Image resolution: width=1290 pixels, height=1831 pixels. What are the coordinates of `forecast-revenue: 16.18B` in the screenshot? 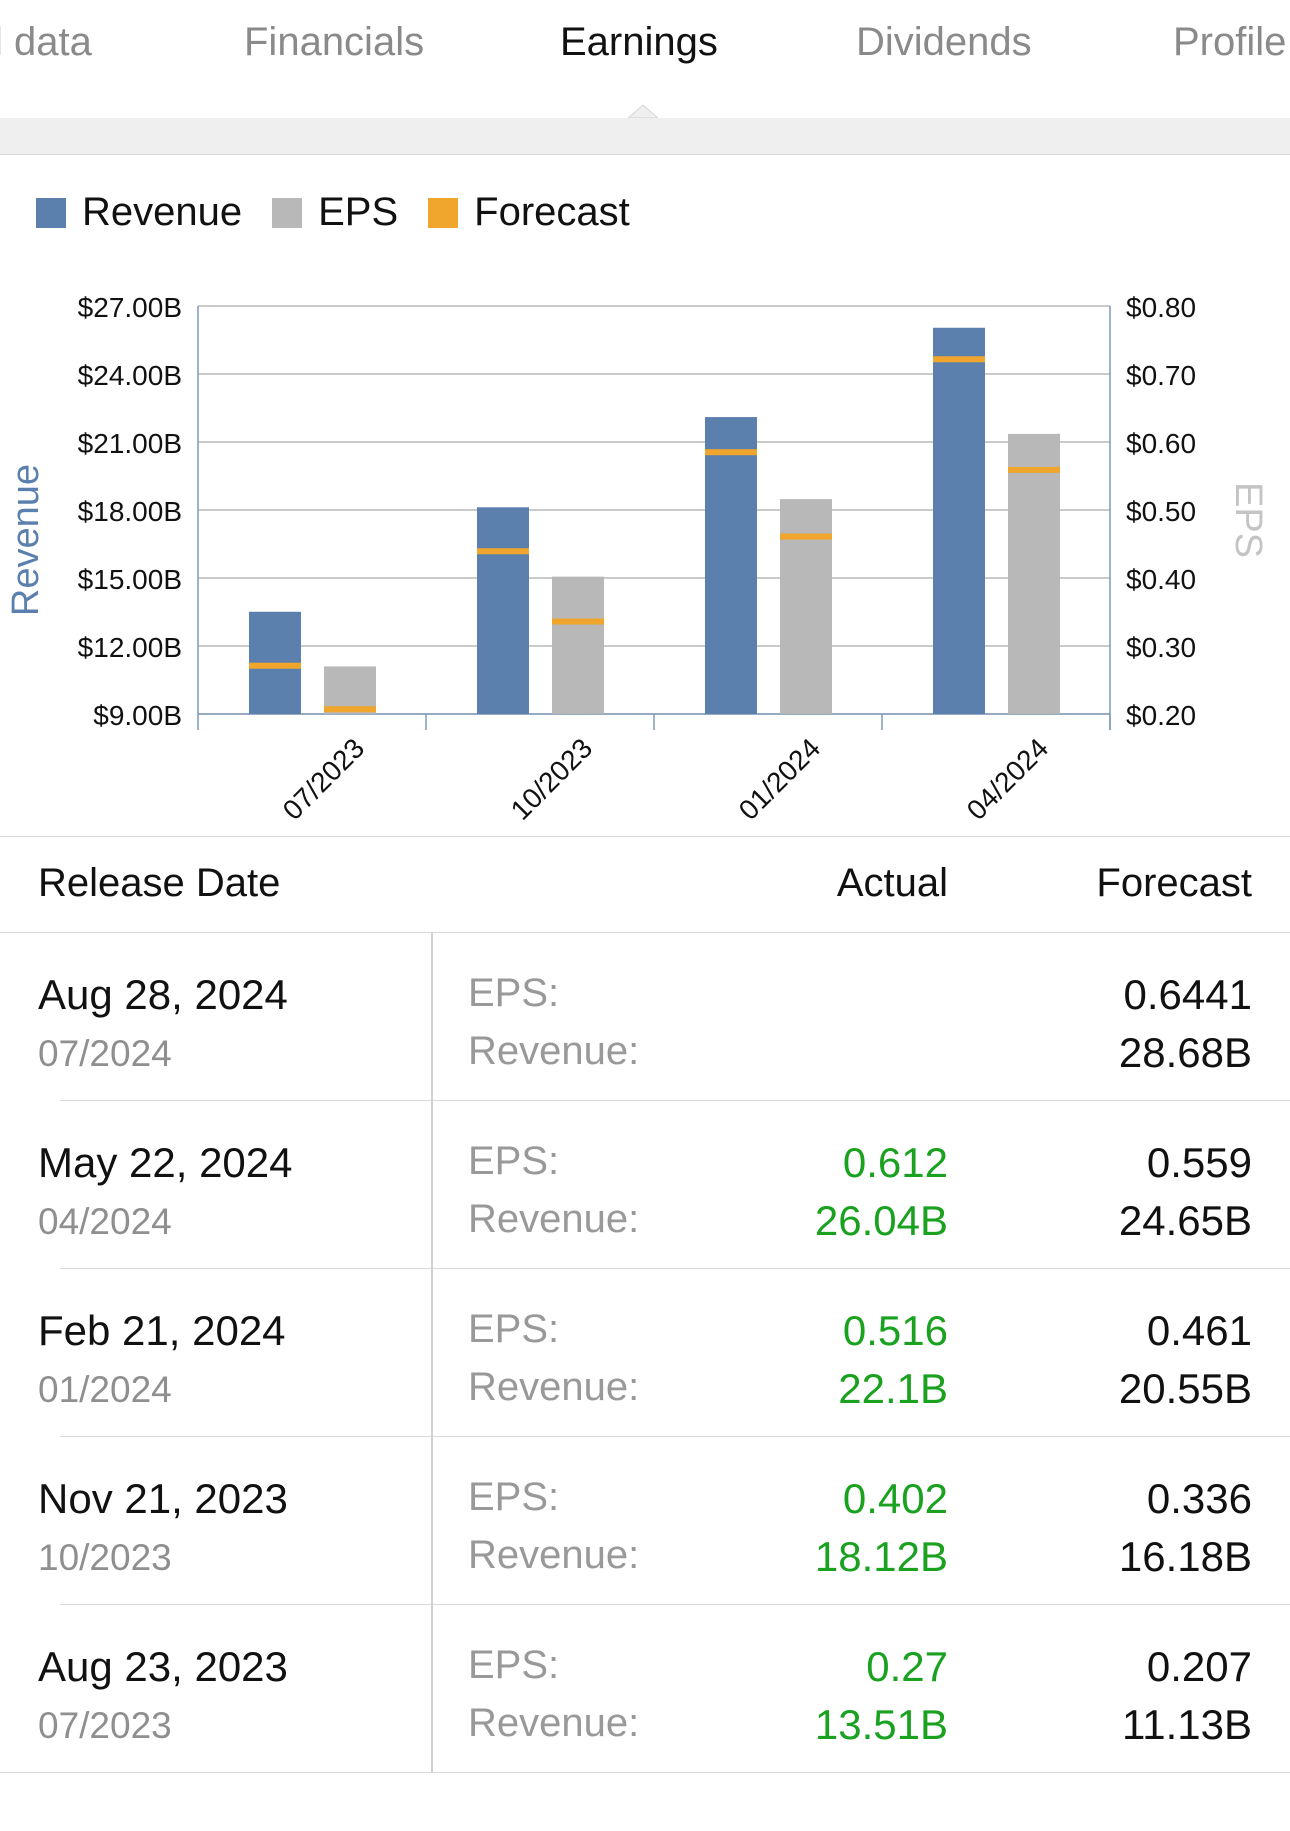 It's located at (1185, 1556).